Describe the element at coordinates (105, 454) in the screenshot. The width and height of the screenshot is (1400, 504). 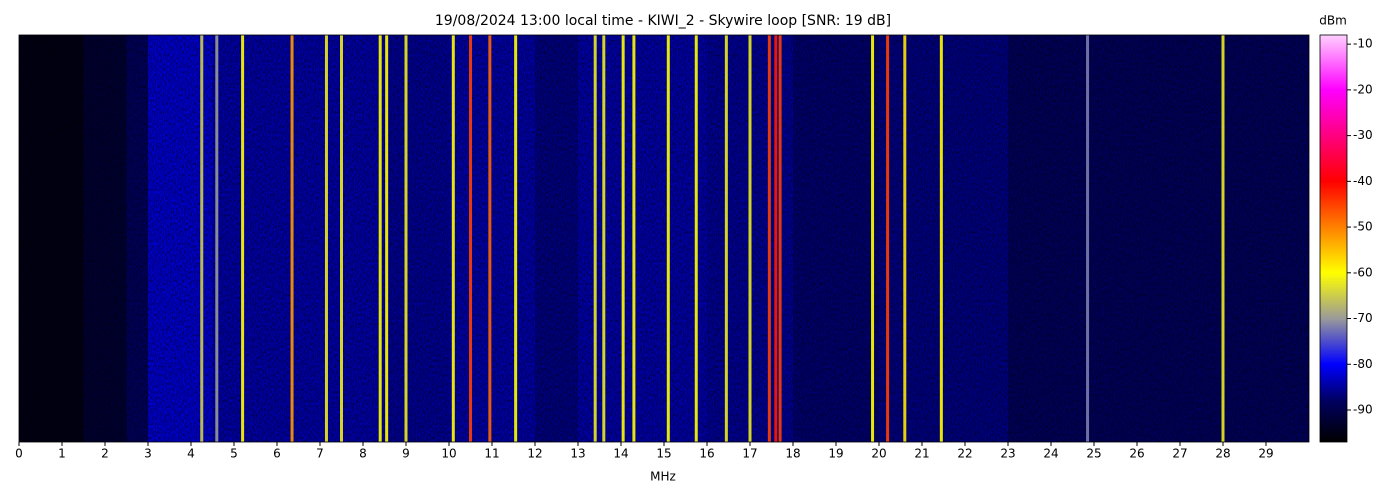
I see `x-tick-label: 2` at that location.